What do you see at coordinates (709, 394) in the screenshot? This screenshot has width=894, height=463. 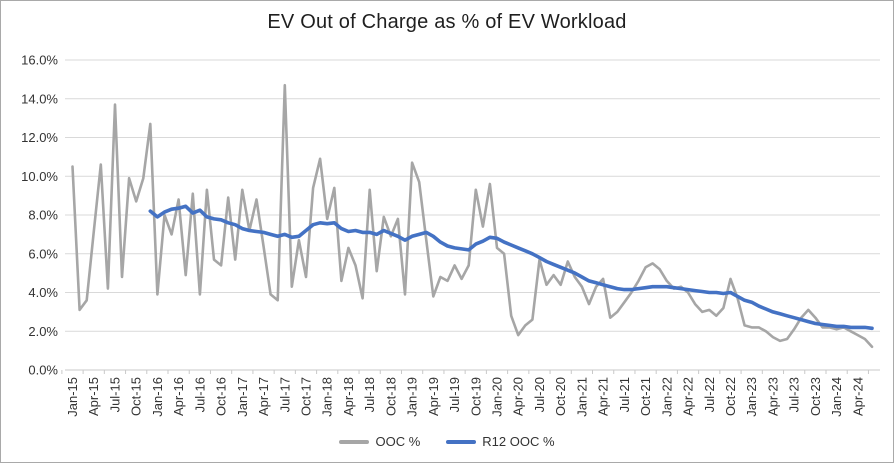 I see `x-tick-label: Jul-22` at bounding box center [709, 394].